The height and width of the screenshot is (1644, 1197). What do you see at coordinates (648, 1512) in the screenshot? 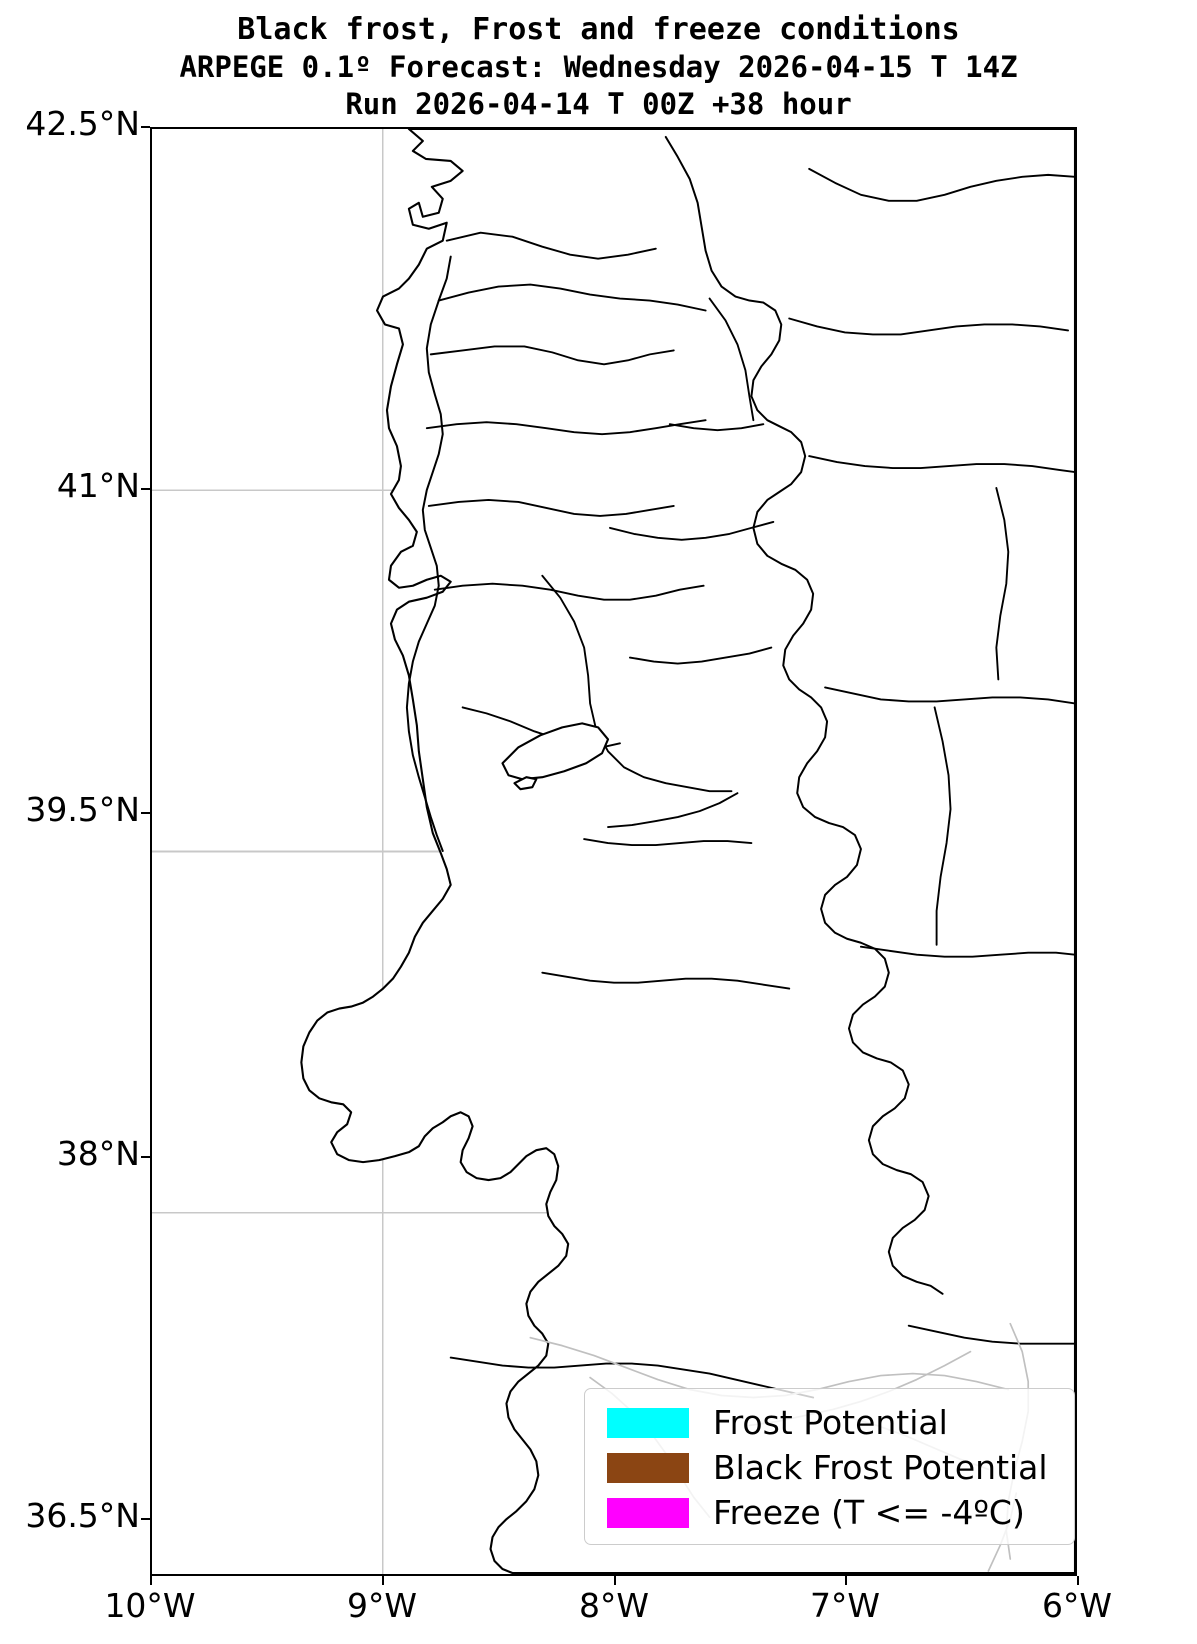
I see `legend-swatch-freeze` at bounding box center [648, 1512].